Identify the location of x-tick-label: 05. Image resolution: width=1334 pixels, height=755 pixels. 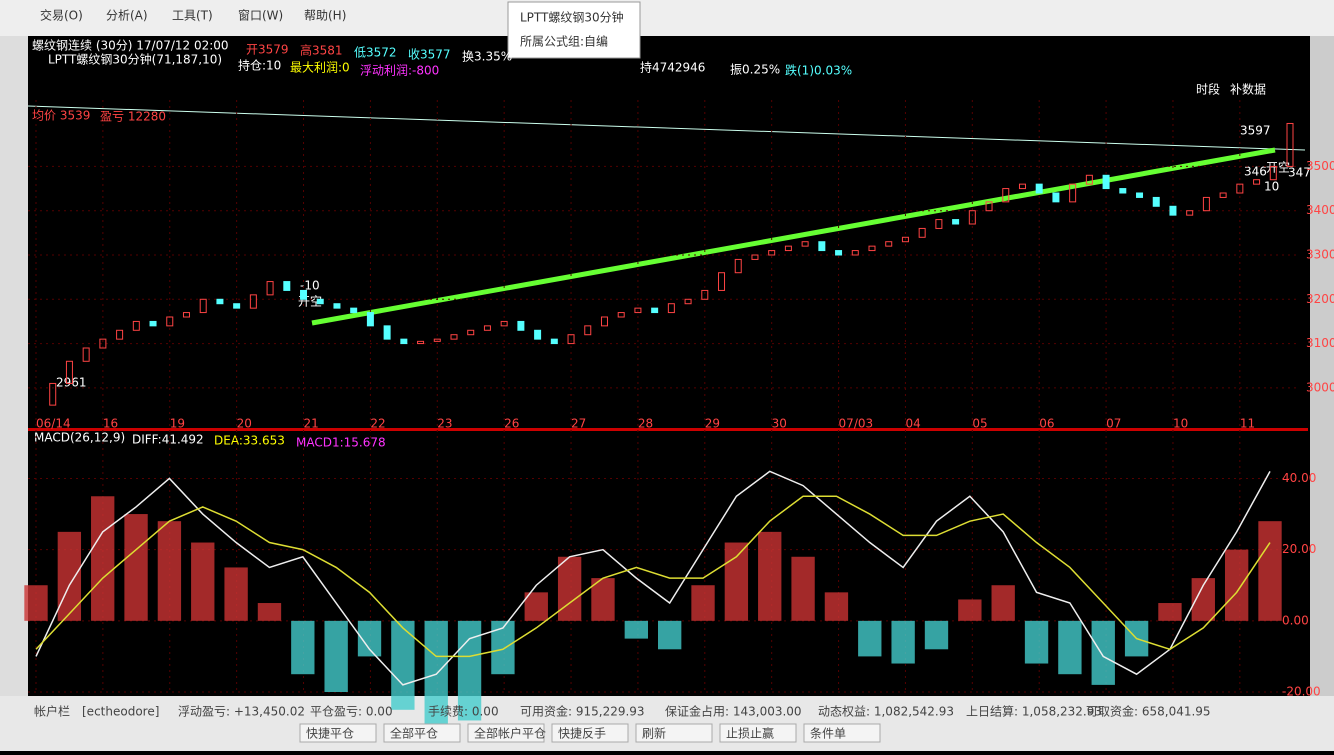
(979, 424).